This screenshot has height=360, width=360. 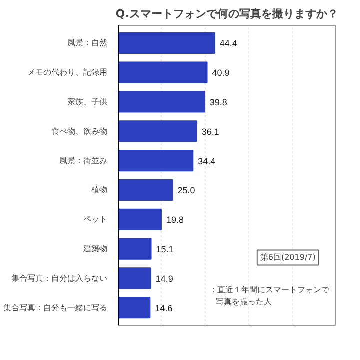 I want to click on annotation: 写真を撮った人, so click(x=244, y=301).